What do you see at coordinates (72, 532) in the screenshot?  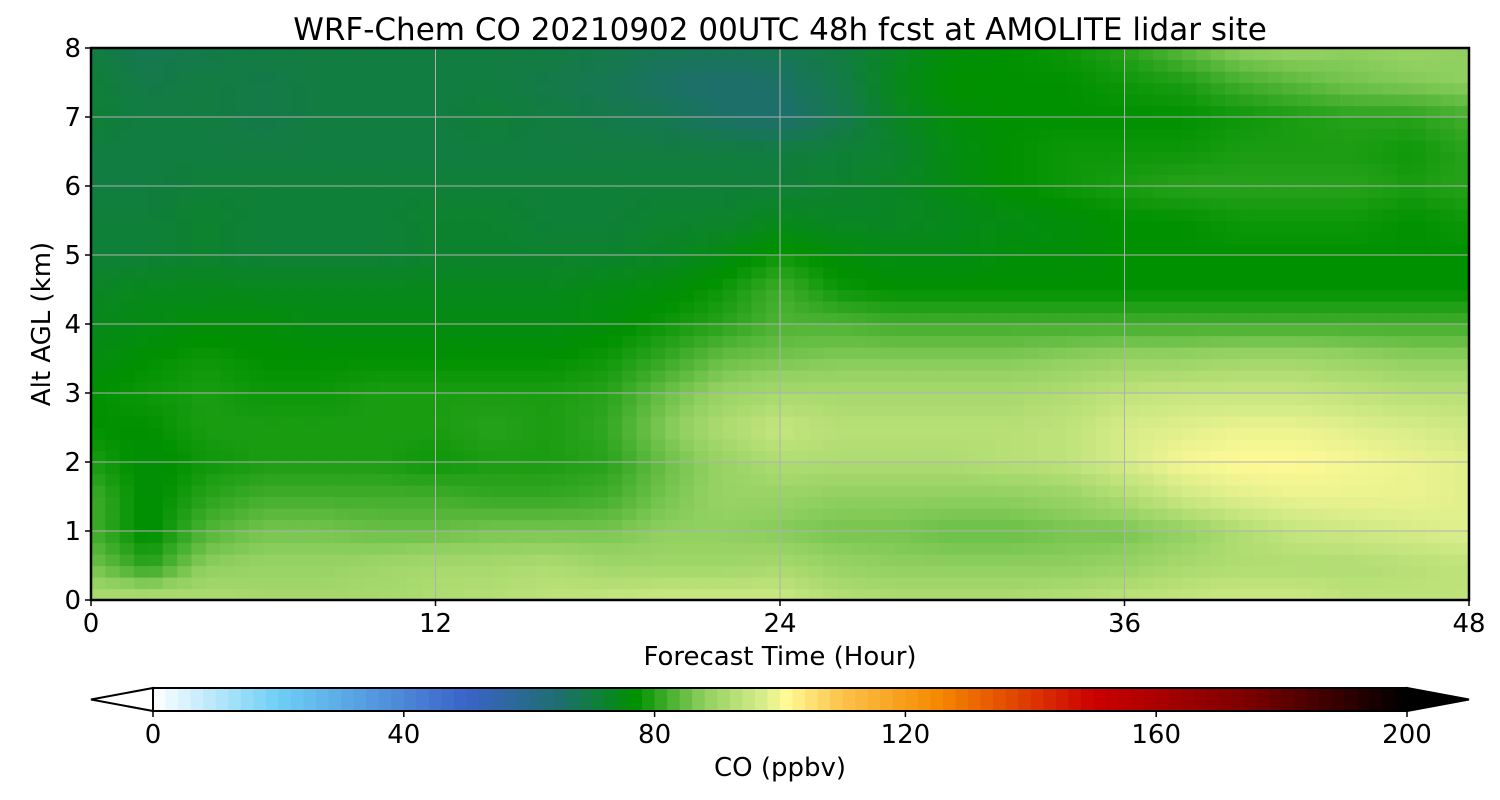 I see `y-tick-label: 1` at bounding box center [72, 532].